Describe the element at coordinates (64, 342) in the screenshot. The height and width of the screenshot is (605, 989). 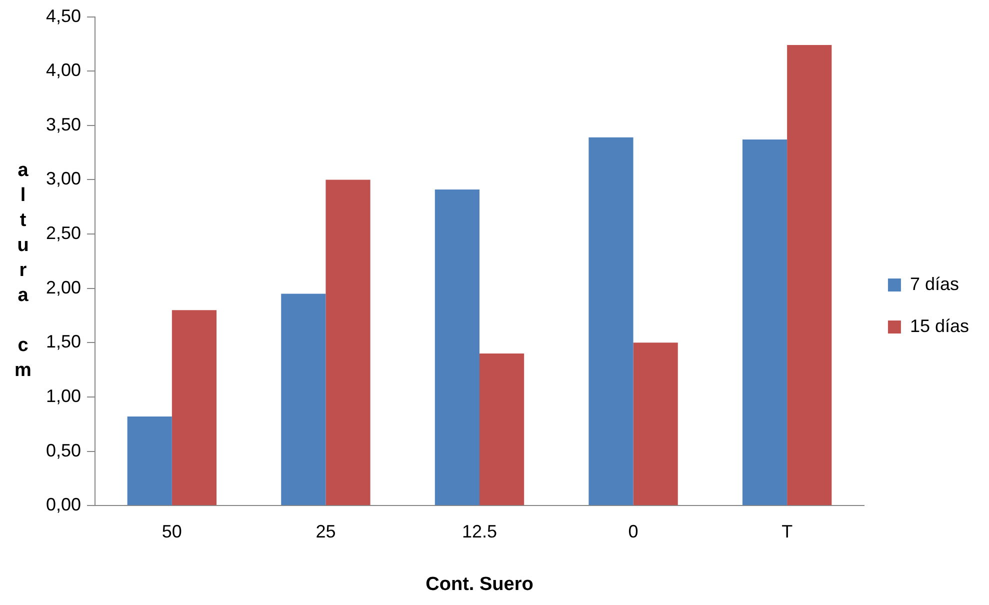
I see `y-tick-label: 1,50` at that location.